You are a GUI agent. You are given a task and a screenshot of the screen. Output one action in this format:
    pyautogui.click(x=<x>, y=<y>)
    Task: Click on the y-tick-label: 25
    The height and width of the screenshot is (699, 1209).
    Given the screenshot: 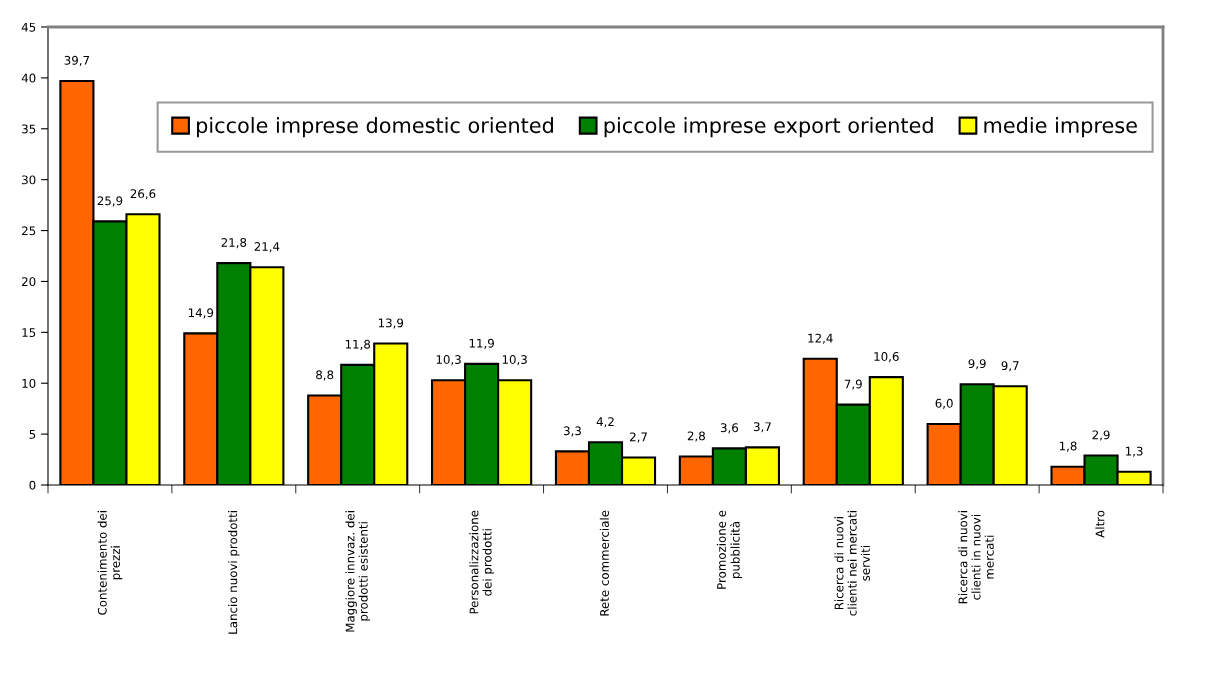 What is the action you would take?
    pyautogui.click(x=29, y=231)
    